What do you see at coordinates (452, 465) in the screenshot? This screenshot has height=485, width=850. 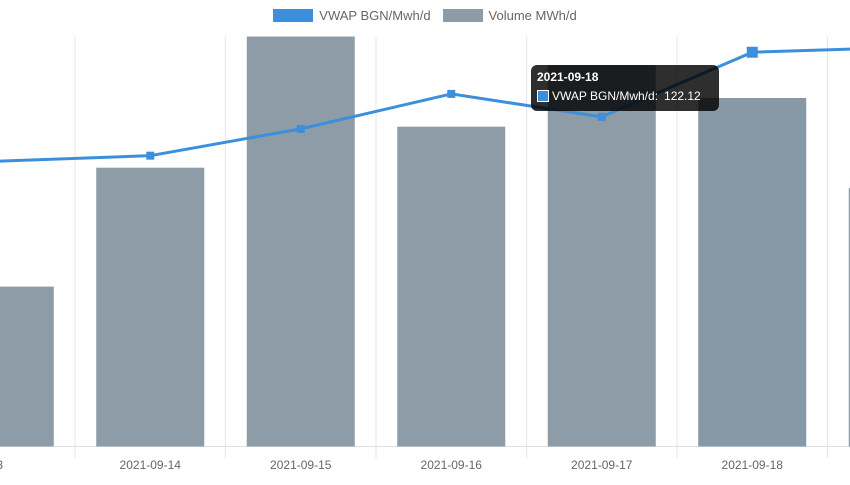 I see `x-tick-label: 2021-09-16` at bounding box center [452, 465].